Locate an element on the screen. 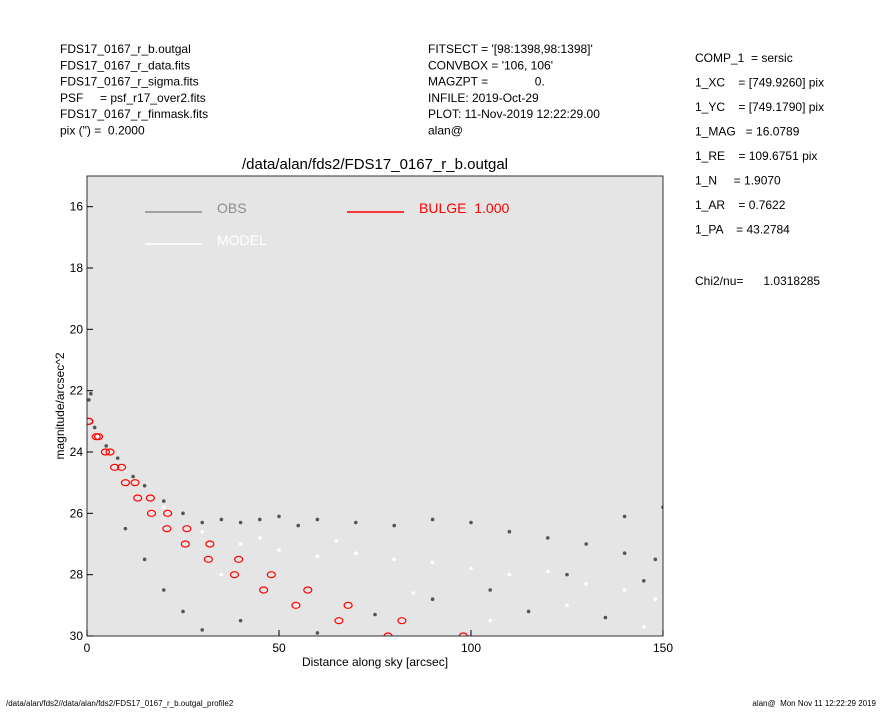 The height and width of the screenshot is (713, 885). header-line: 1_AR = 0.7622 is located at coordinates (740, 205).